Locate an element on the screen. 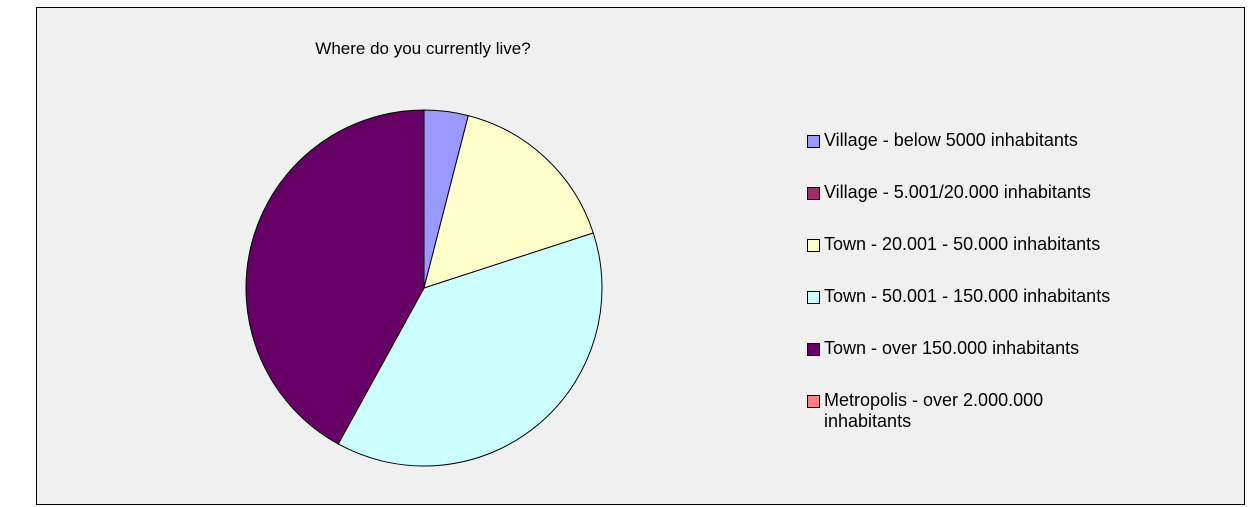 The width and height of the screenshot is (1254, 507). legend-label-3: Town - 50.001 - 150.000 inhabitants is located at coordinates (967, 296).